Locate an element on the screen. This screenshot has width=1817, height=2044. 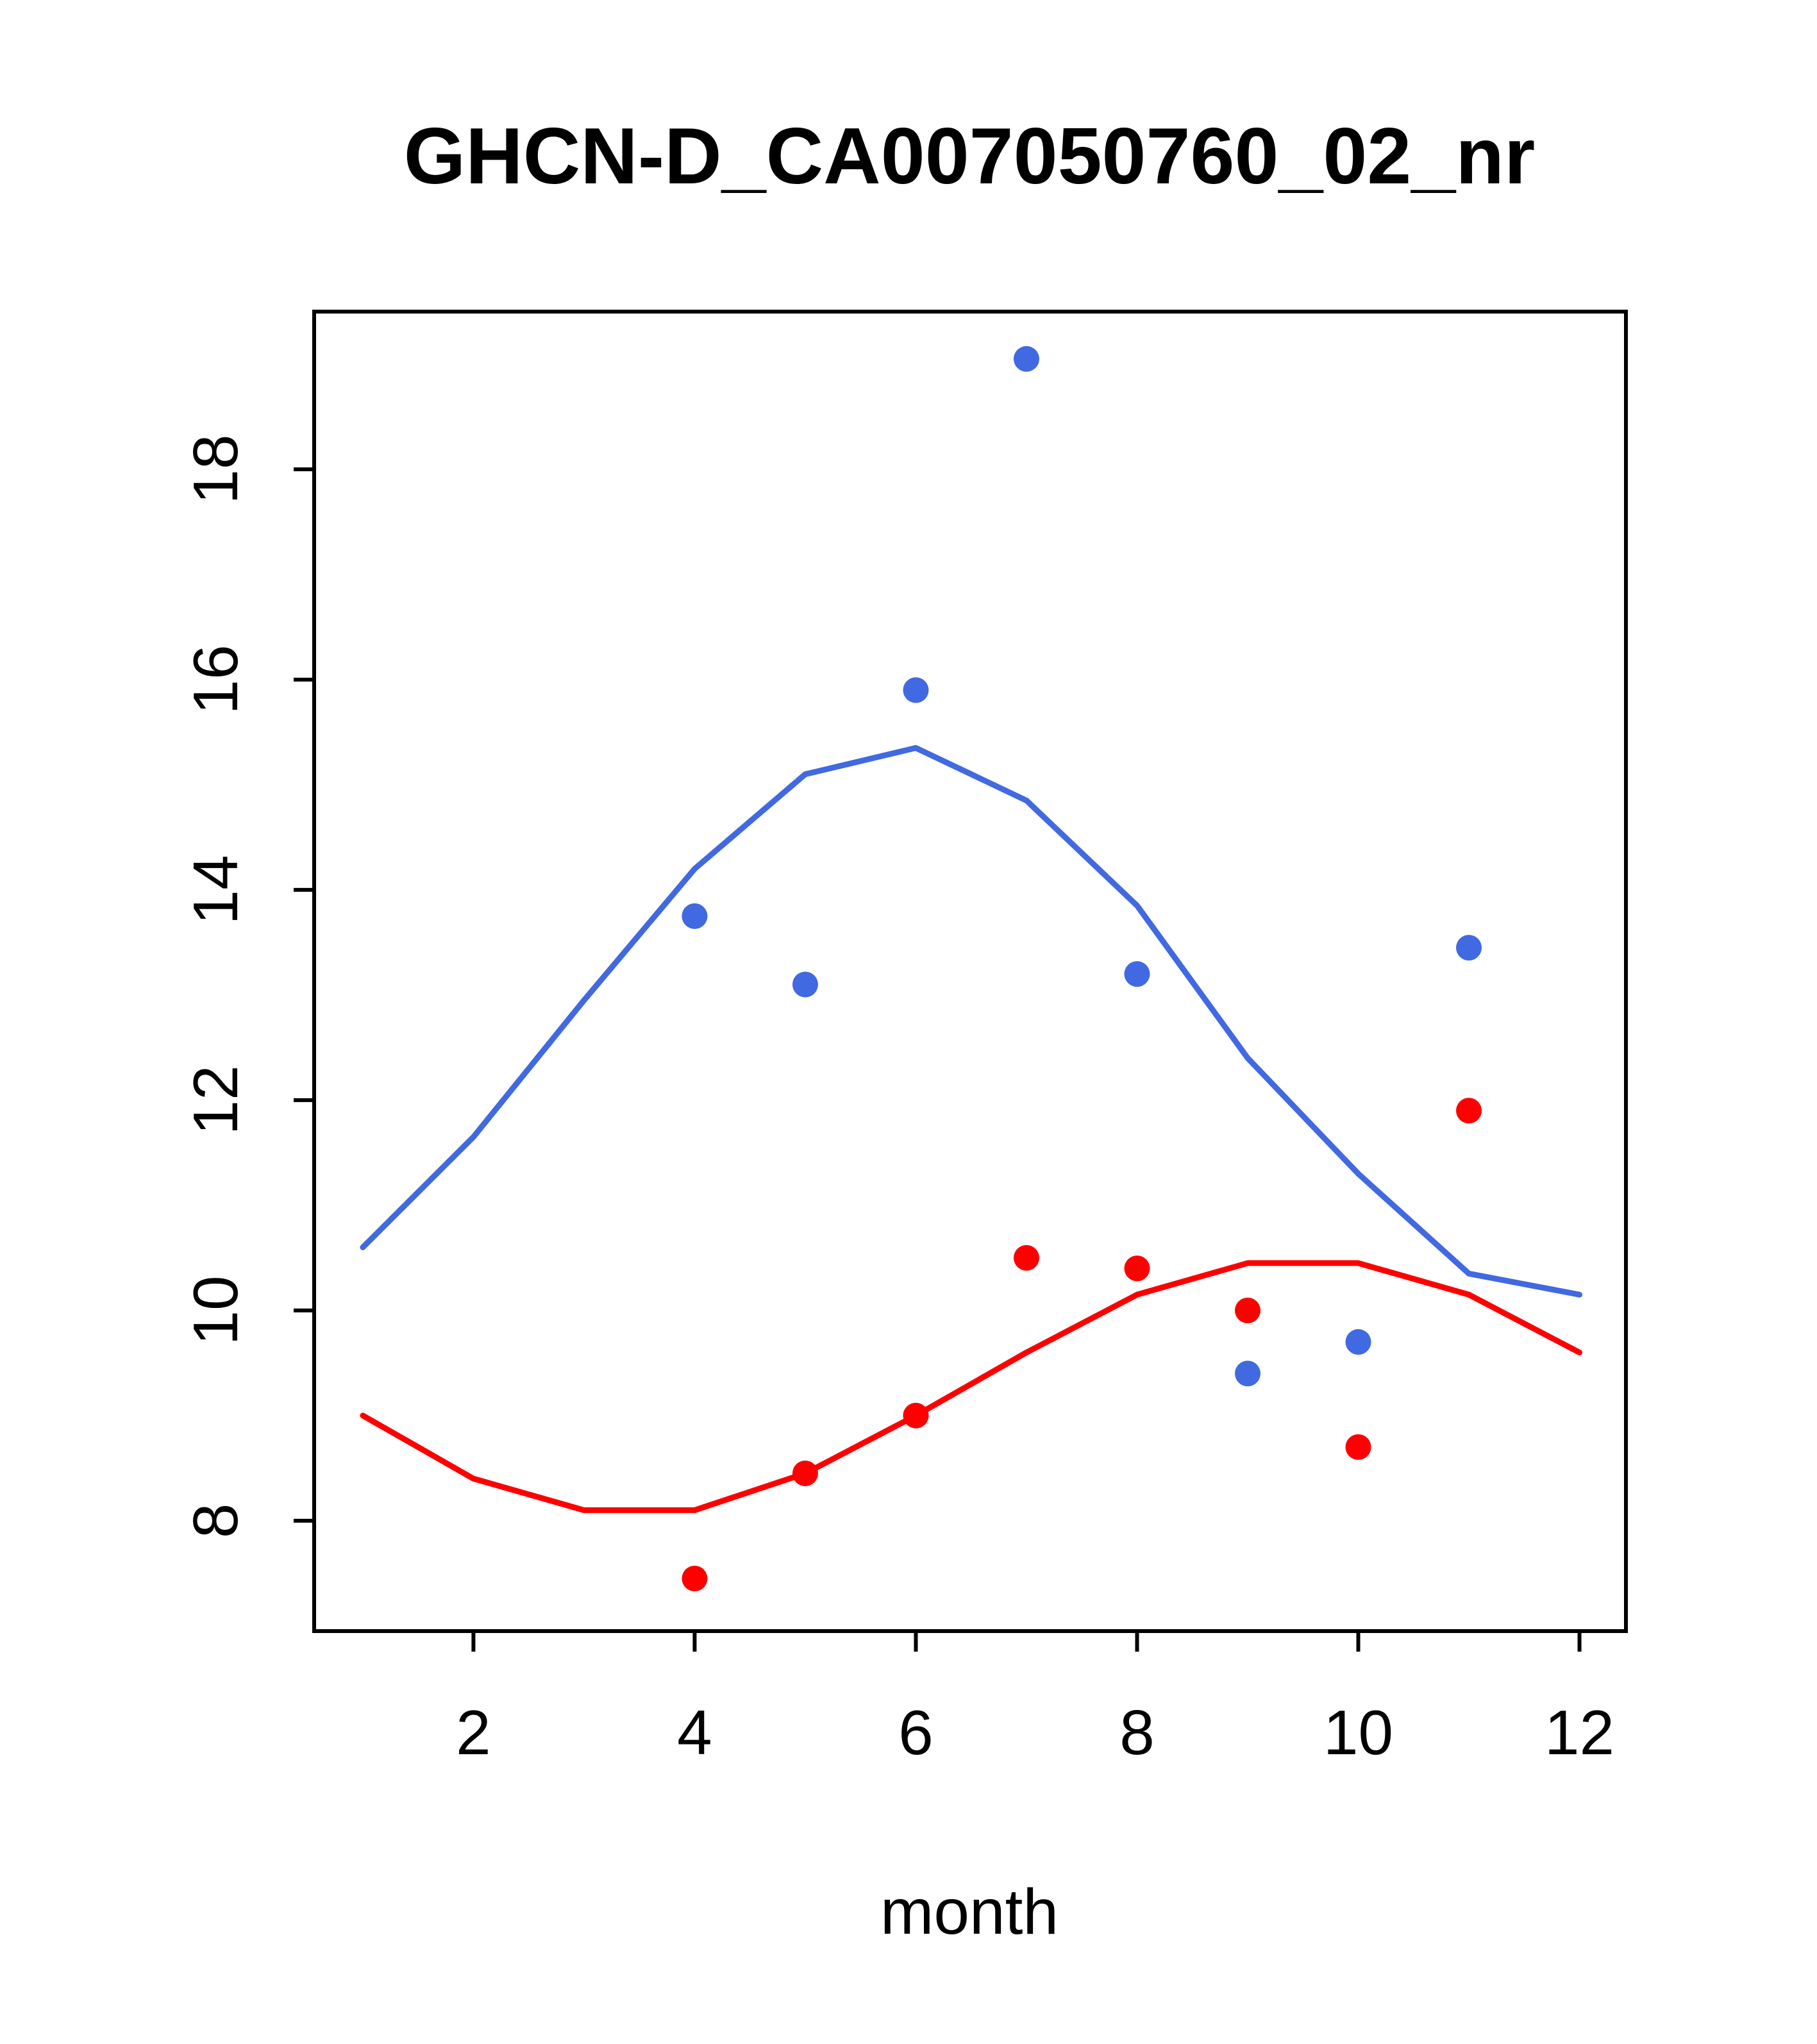
x-tick-label: 12 is located at coordinates (1579, 1732).